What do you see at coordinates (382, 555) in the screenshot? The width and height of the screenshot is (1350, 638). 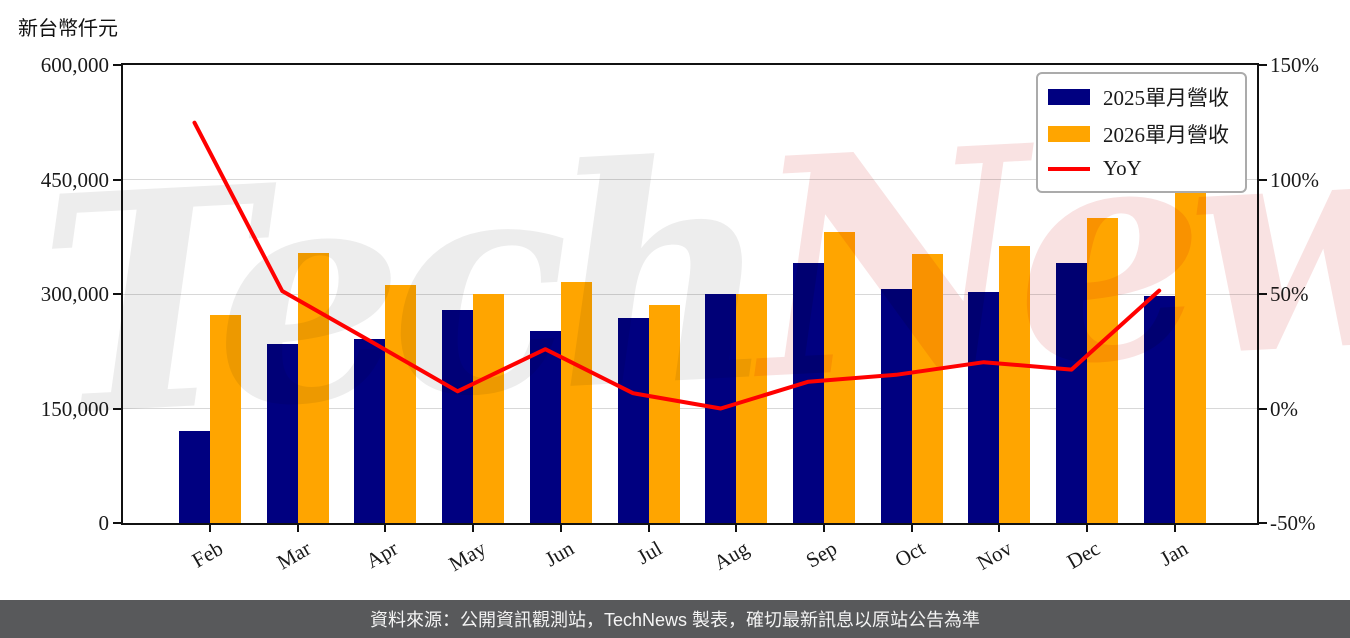 I see `x-tick-label-apr: Apr` at bounding box center [382, 555].